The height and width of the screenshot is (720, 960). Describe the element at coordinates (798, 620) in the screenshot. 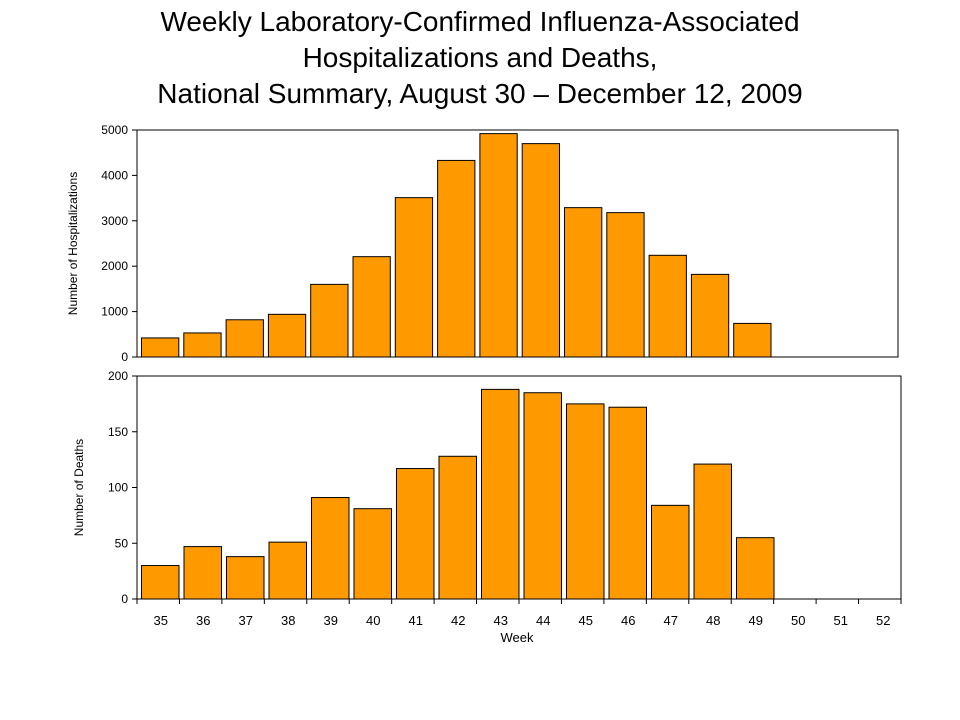

I see `x-tick-label: 50` at that location.